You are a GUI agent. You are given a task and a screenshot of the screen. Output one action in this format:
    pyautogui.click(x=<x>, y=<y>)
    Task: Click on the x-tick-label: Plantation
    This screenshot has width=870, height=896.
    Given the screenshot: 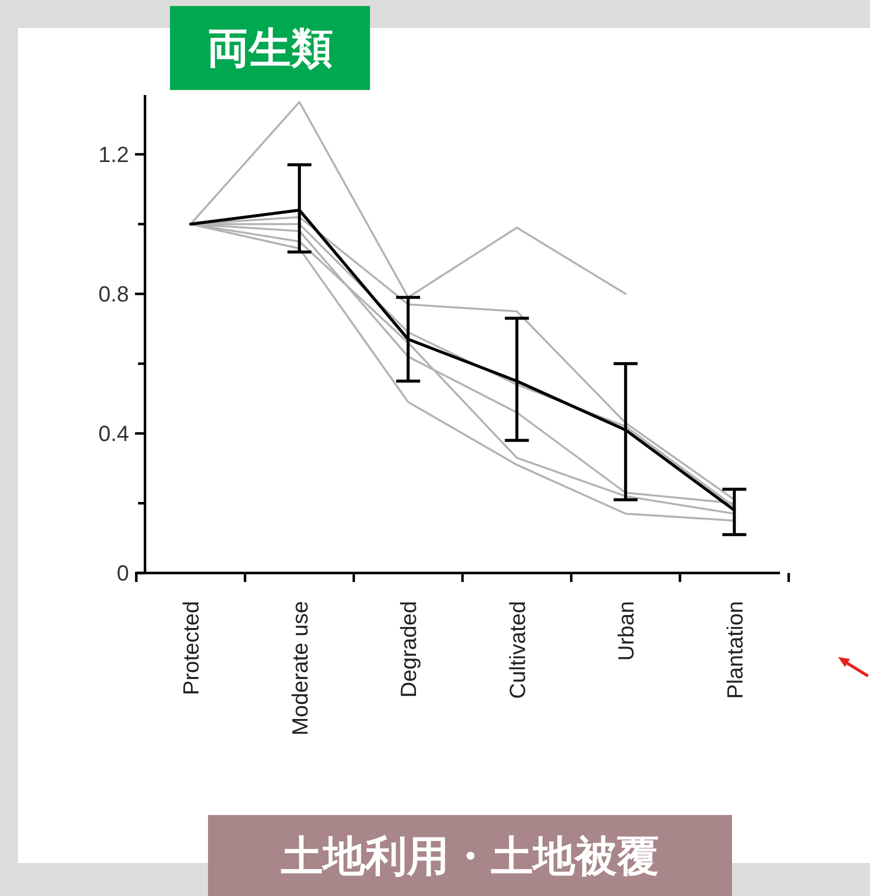 What is the action you would take?
    pyautogui.click(x=735, y=650)
    